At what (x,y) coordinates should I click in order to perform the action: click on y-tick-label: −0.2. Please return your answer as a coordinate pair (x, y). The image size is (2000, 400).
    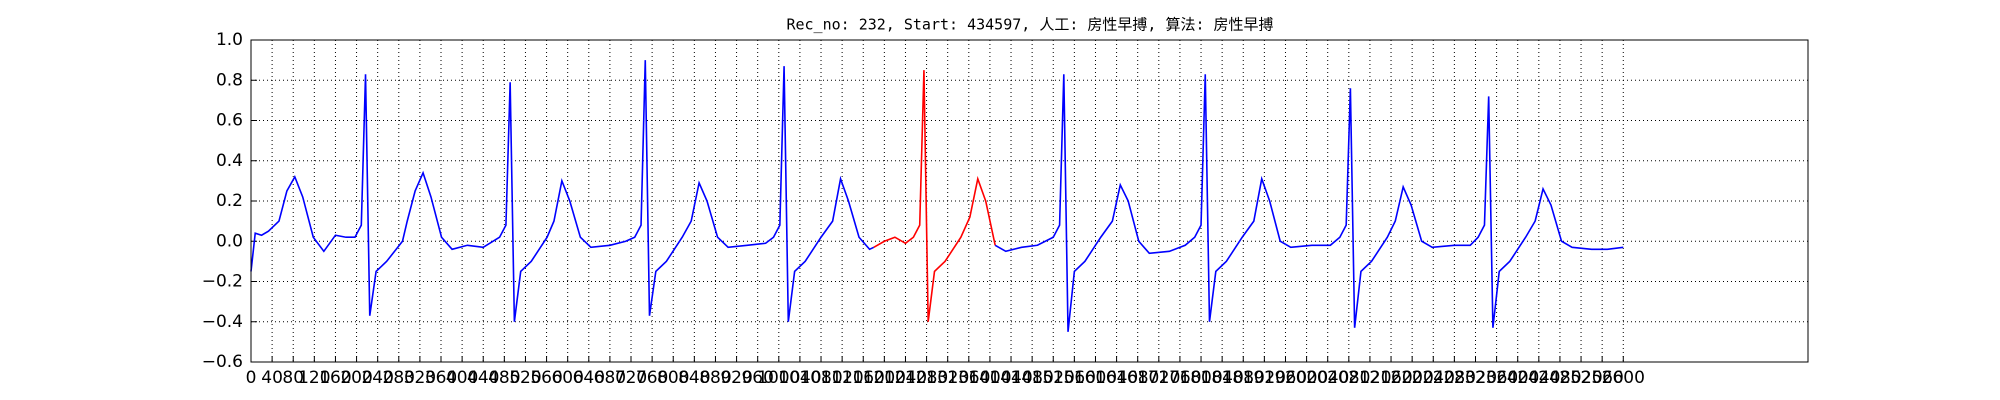
    Looking at the image, I should click on (222, 282).